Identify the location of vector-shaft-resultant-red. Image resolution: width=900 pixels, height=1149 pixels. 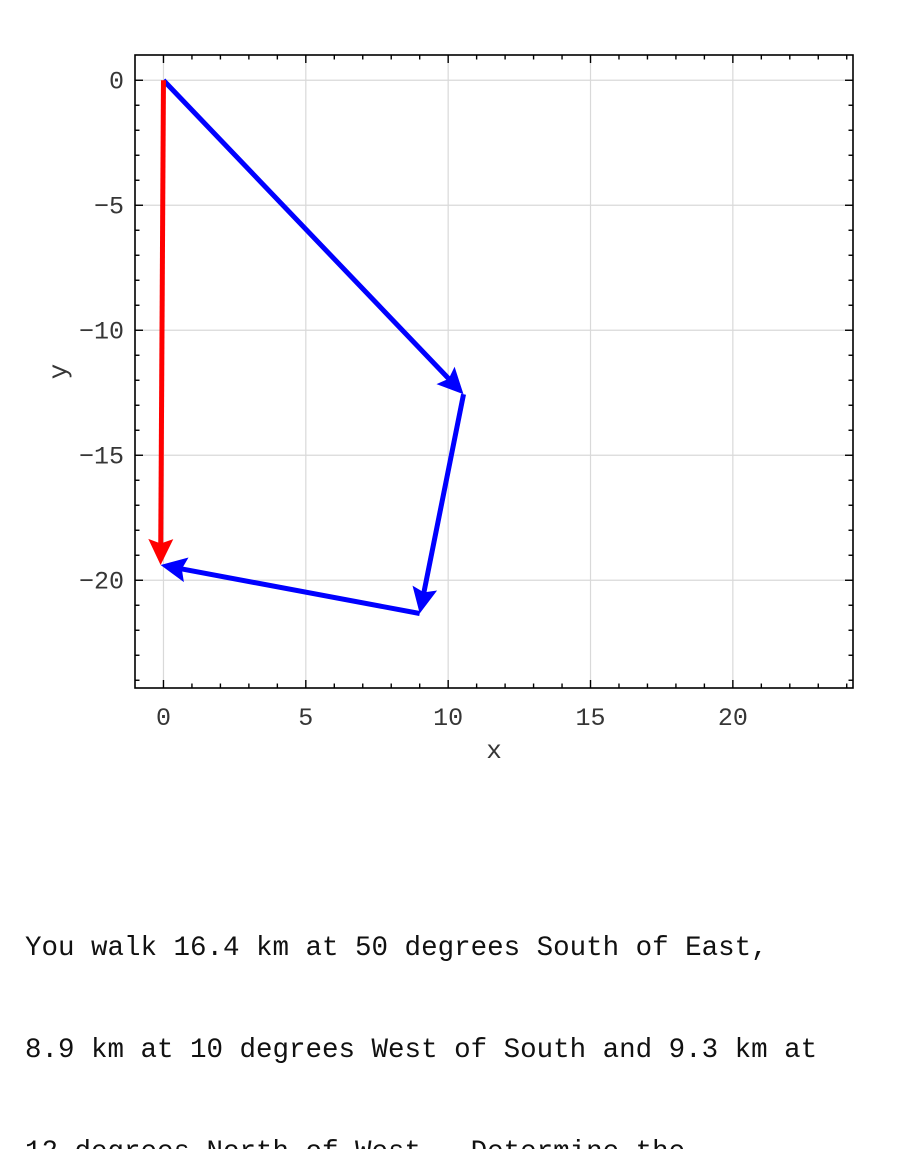
(162, 313).